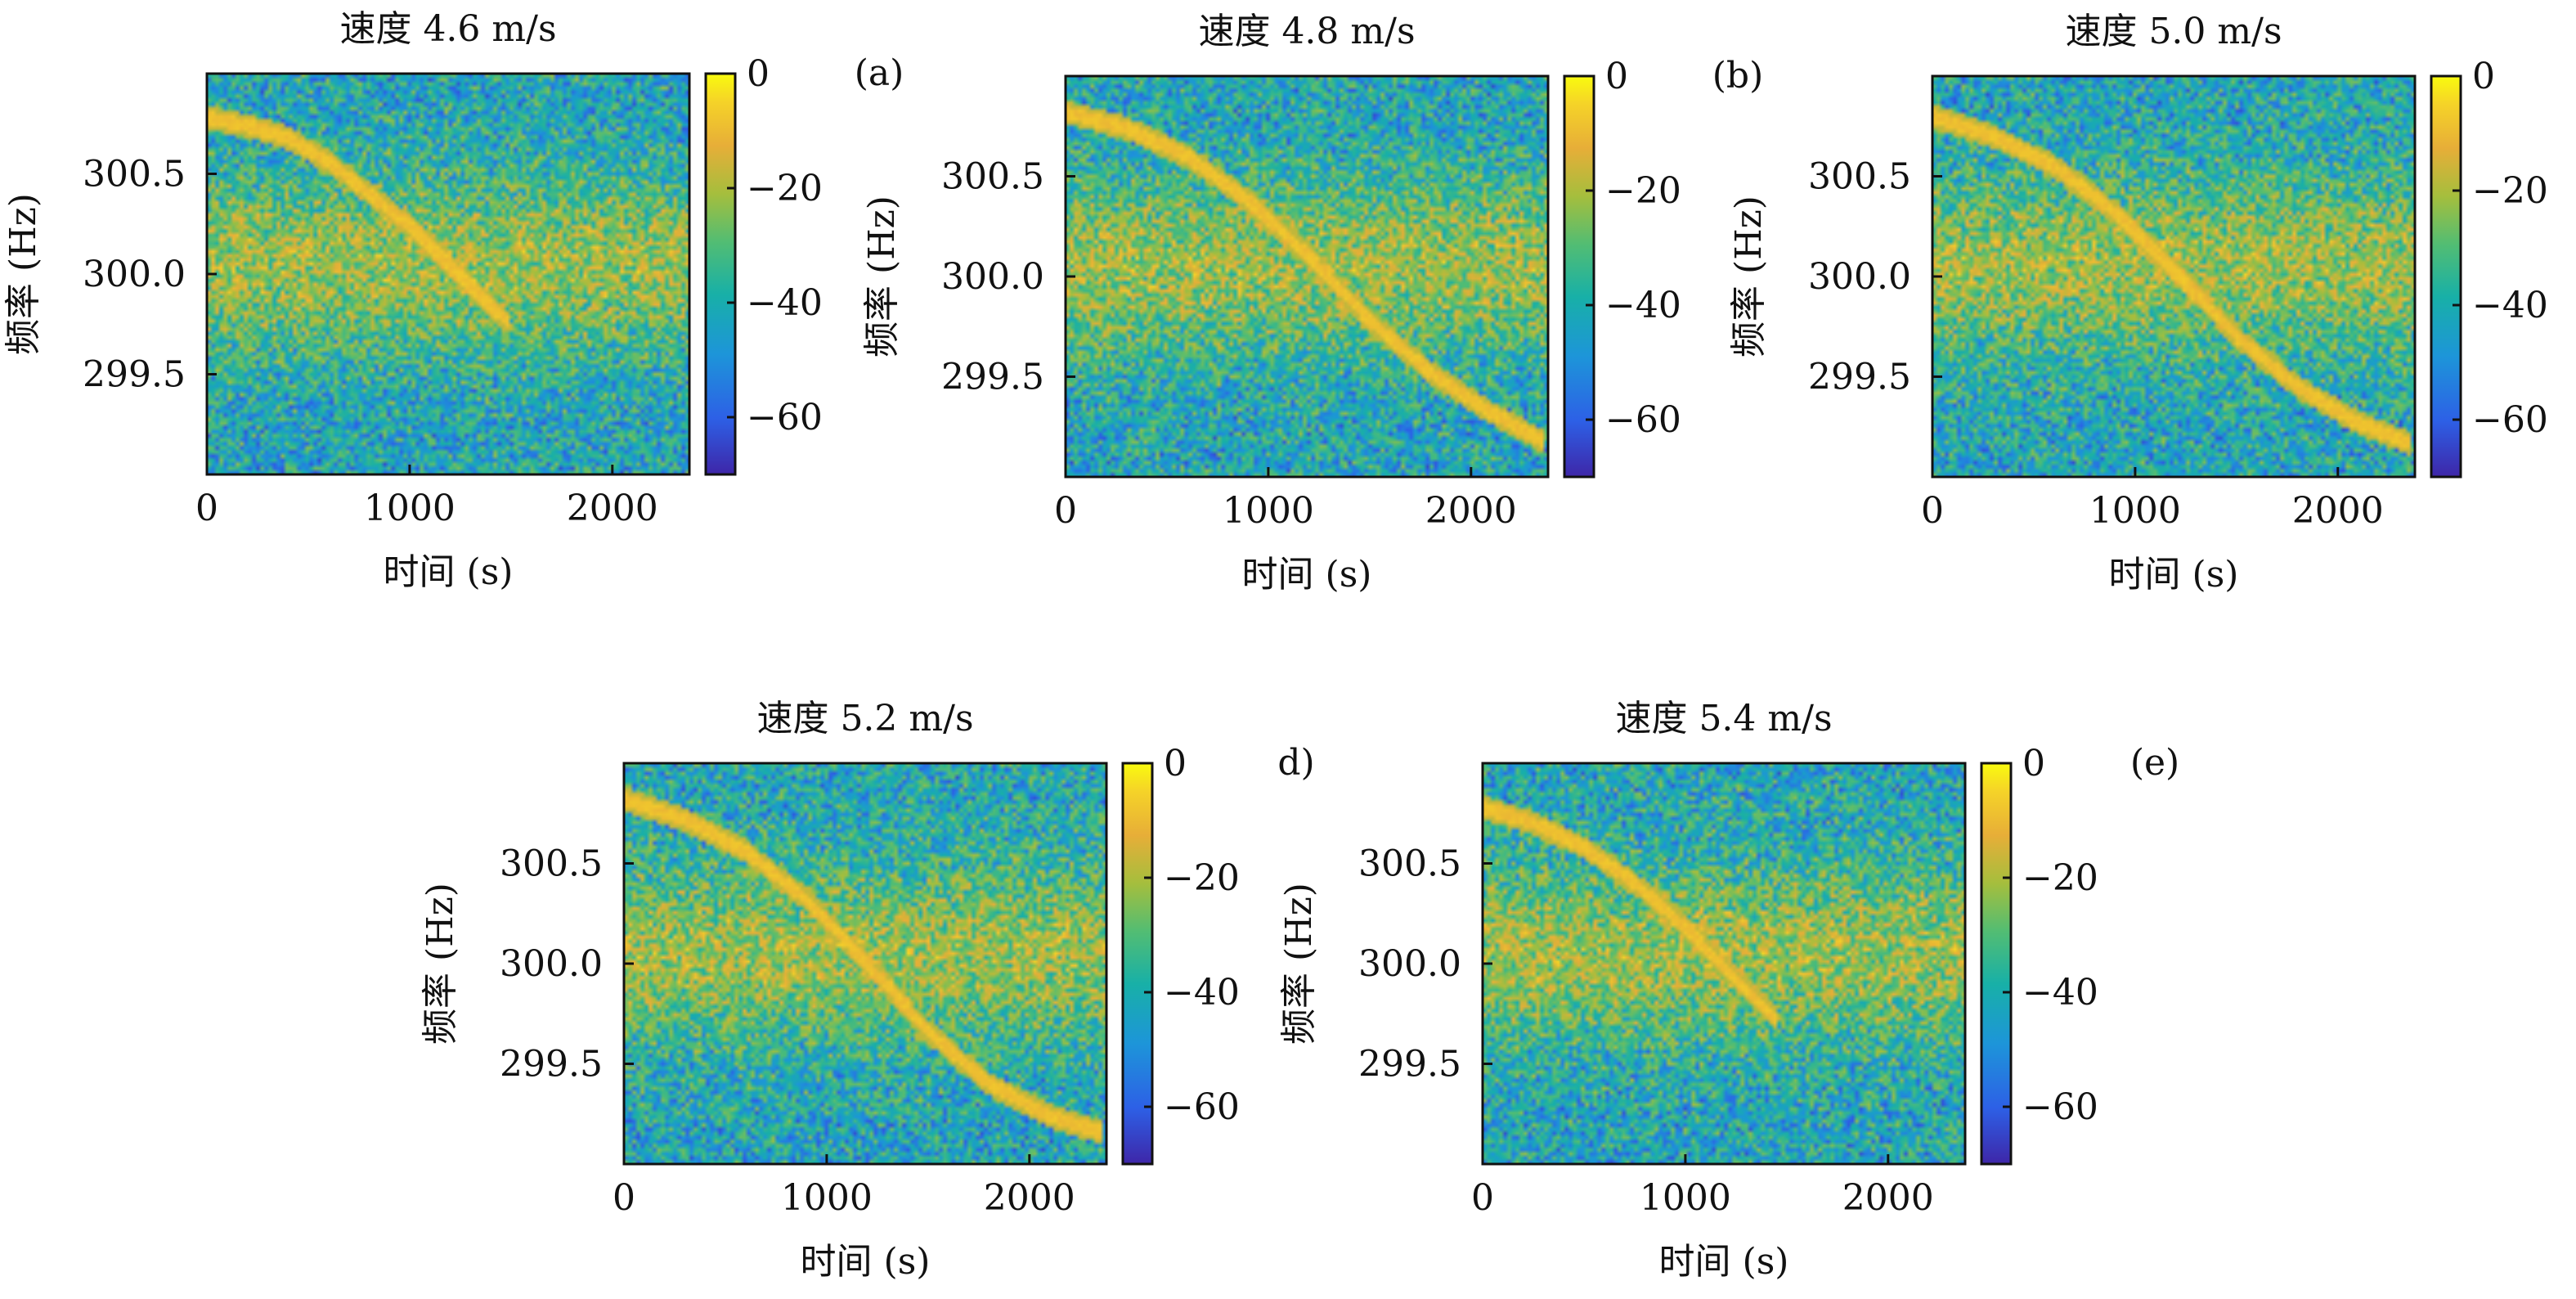 The image size is (2576, 1299). I want to click on panel-title: 速度 4.8 m/s, so click(1307, 31).